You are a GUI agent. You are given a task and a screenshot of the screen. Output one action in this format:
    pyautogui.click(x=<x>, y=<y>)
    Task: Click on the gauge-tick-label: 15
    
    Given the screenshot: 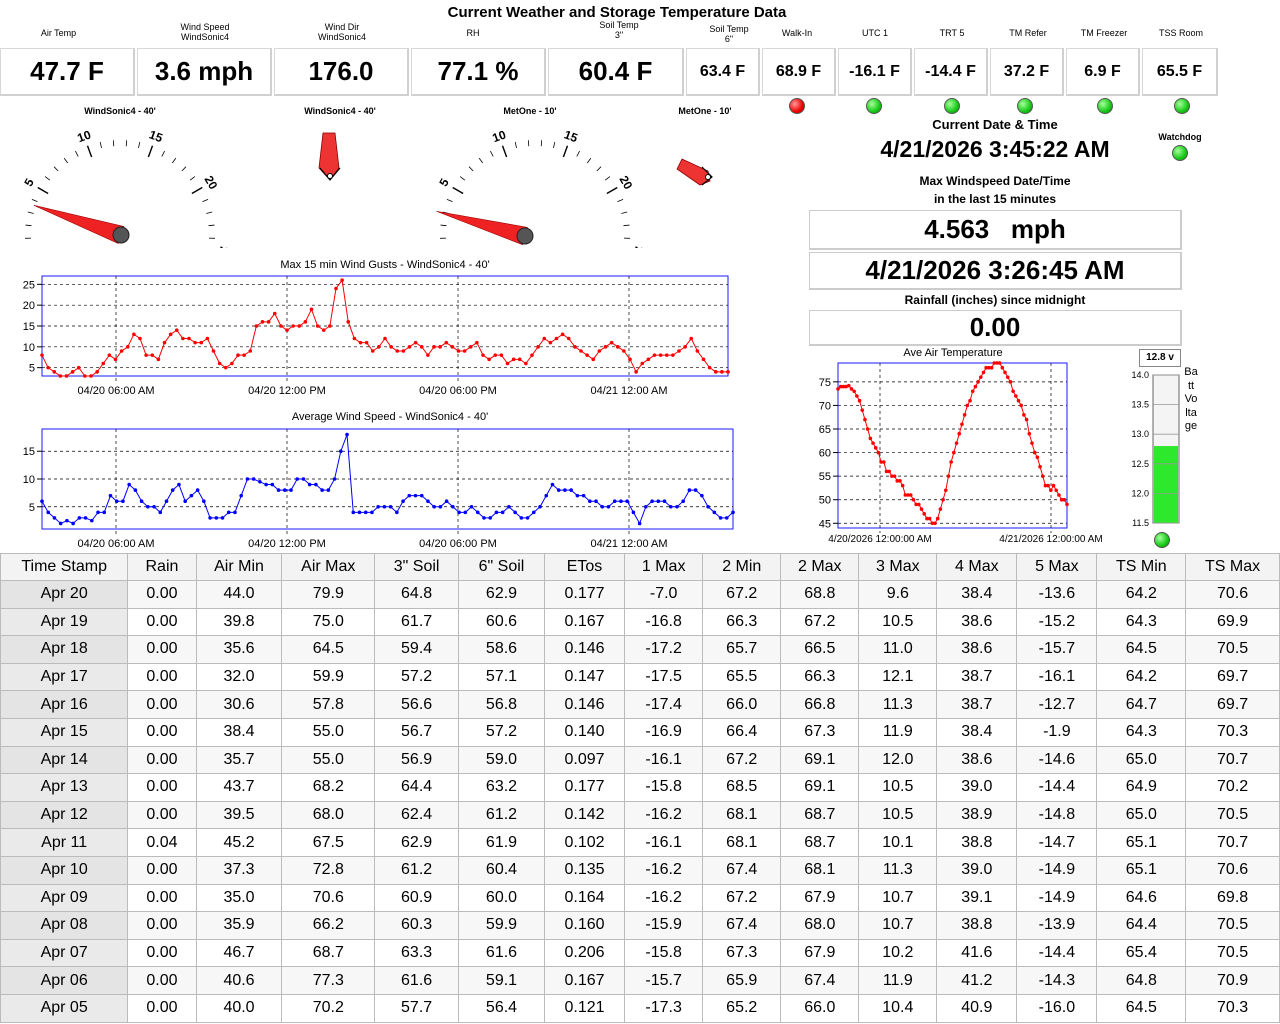 What is the action you would take?
    pyautogui.click(x=156, y=136)
    